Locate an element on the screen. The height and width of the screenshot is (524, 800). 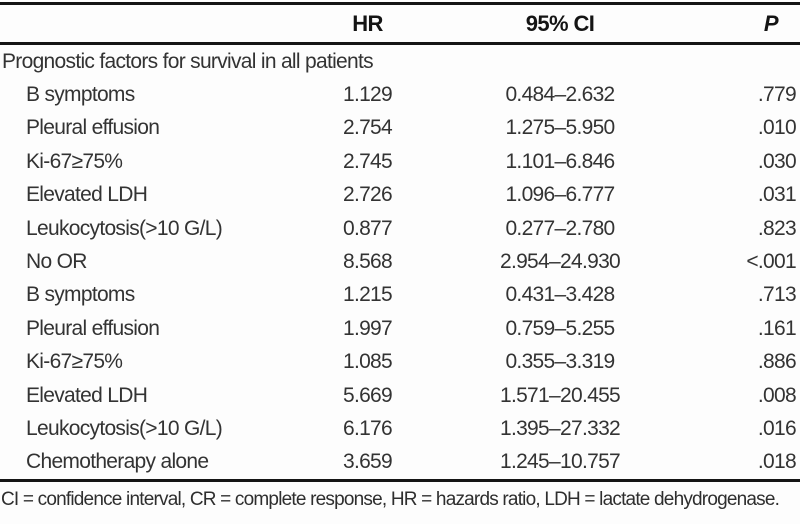
p-value: <.001 is located at coordinates (771, 262).